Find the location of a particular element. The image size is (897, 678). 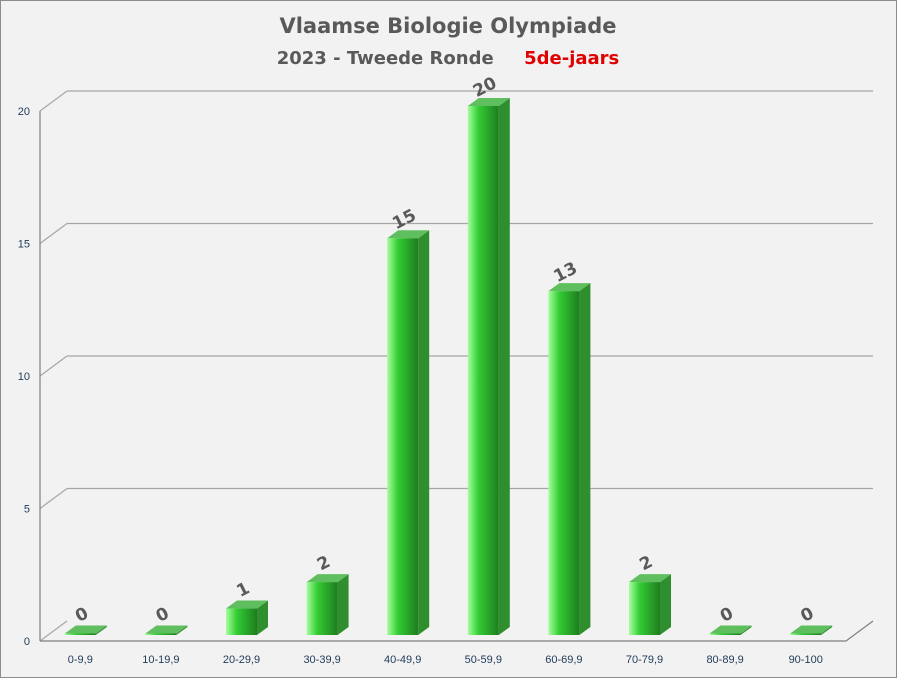

bar-0-9,9 is located at coordinates (85, 630).